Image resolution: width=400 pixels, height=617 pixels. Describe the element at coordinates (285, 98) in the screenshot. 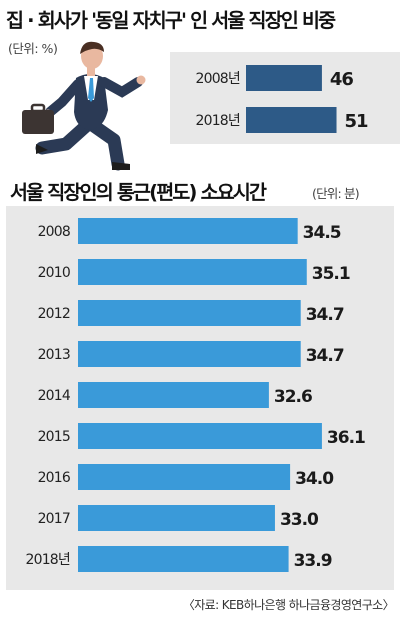

I see `chart-share-same-district: 2008년 46 2018년 51` at that location.